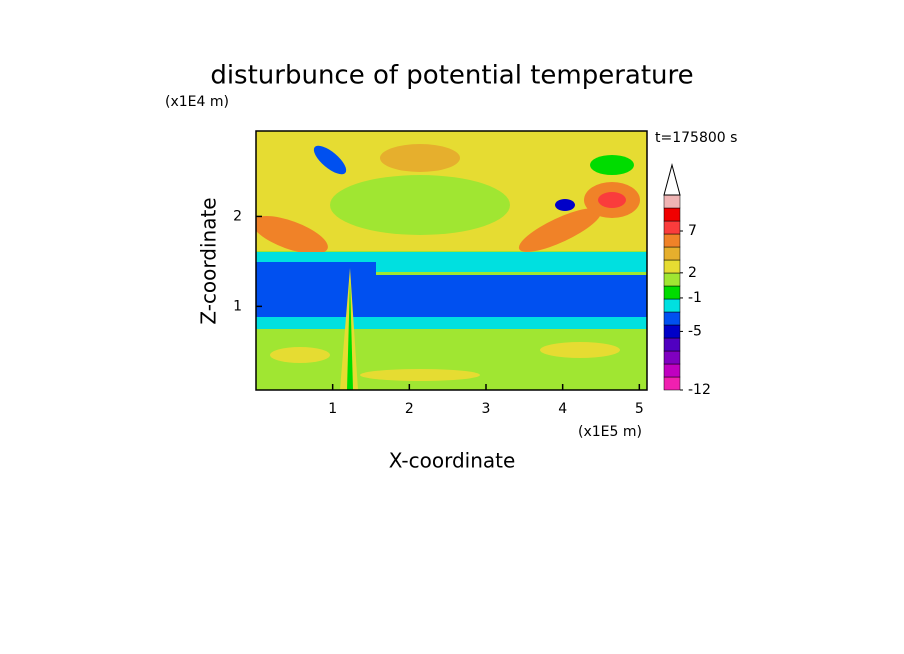 Image resolution: width=904 pixels, height=654 pixels. I want to click on chart-title: disturbunce of potential temperature, so click(451, 76).